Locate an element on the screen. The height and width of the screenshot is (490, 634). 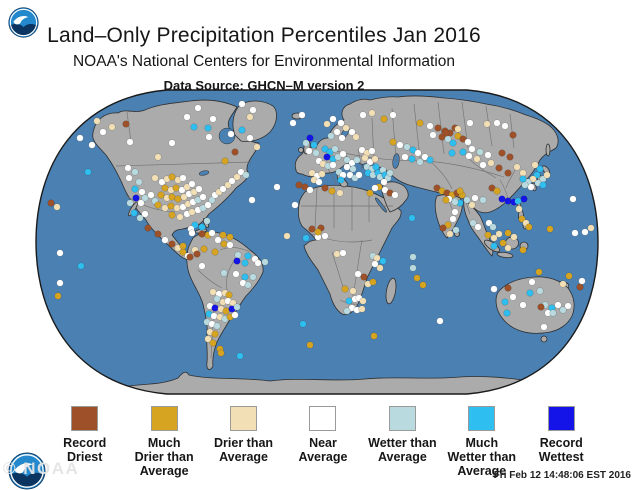
legend-swatch-much-wetter is located at coordinates (482, 418).